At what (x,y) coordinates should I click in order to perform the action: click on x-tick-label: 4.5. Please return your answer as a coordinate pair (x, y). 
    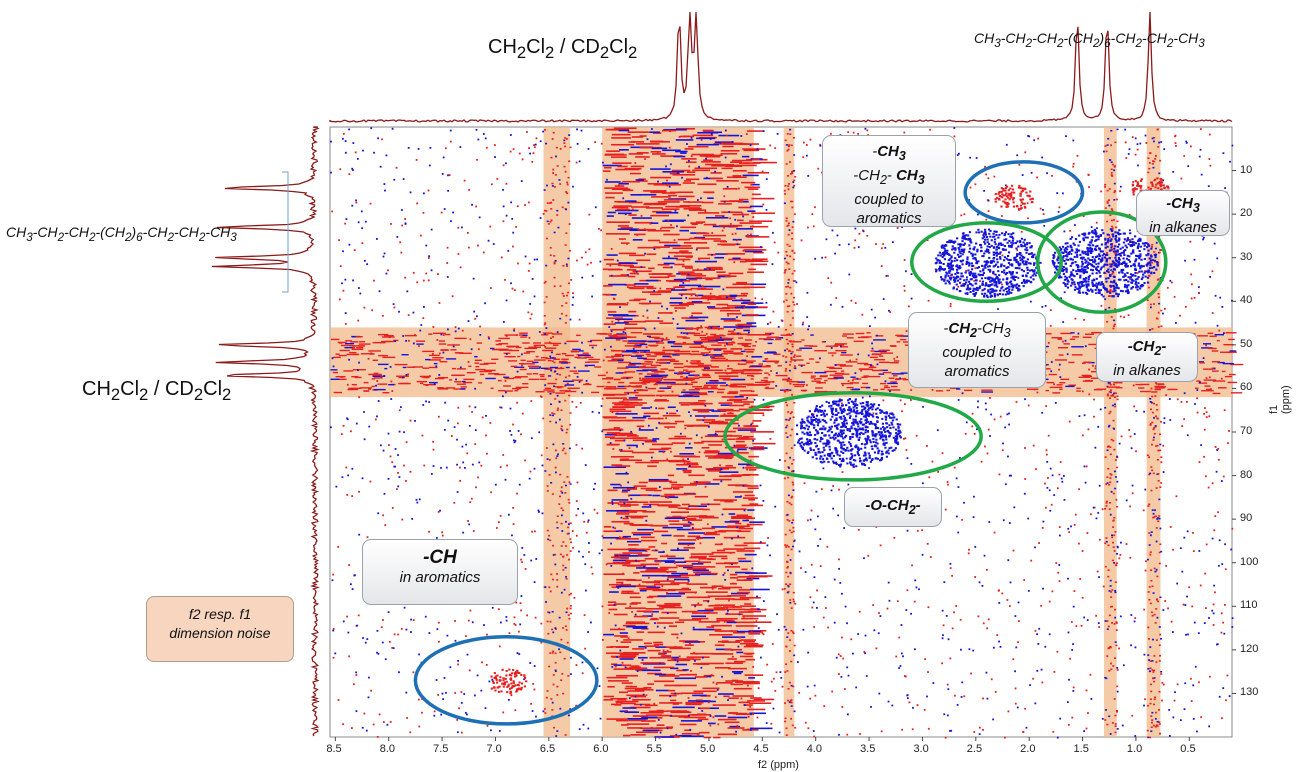
    Looking at the image, I should click on (761, 749).